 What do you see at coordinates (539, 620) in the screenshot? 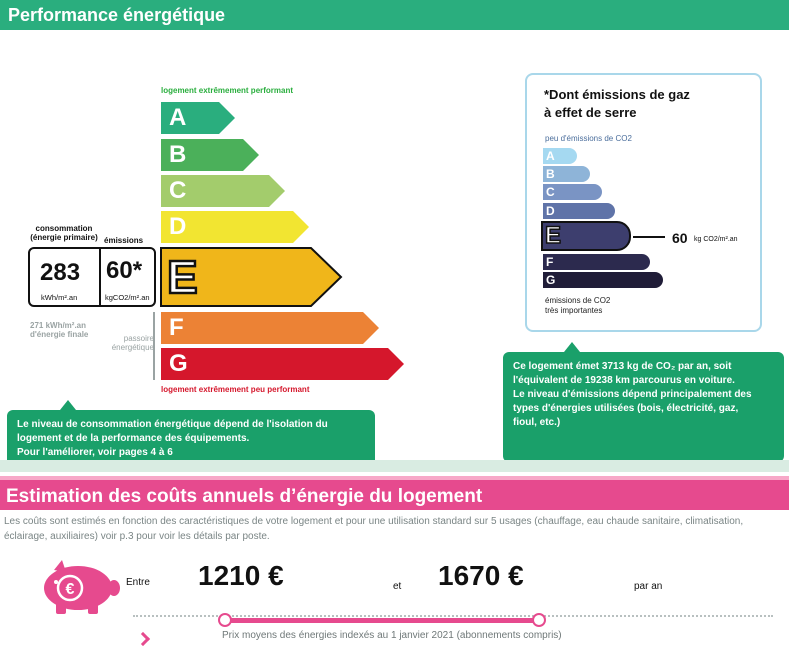
I see `cost-range-high-marker` at bounding box center [539, 620].